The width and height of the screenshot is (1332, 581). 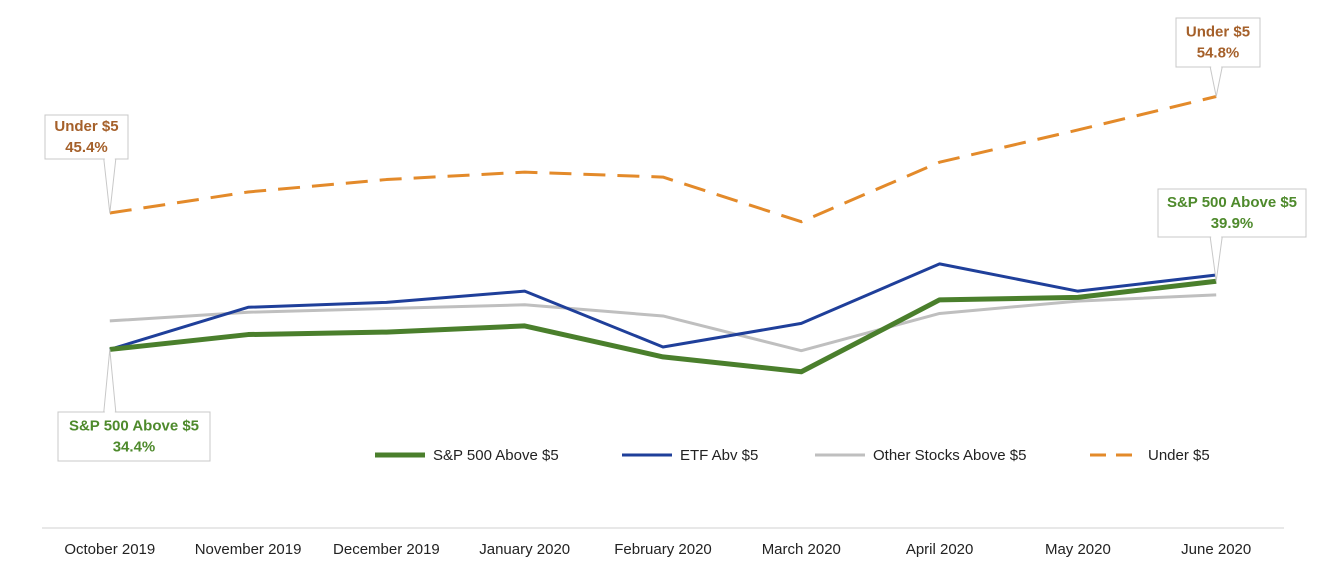 I want to click on x-tick-label: March 2020, so click(x=801, y=549).